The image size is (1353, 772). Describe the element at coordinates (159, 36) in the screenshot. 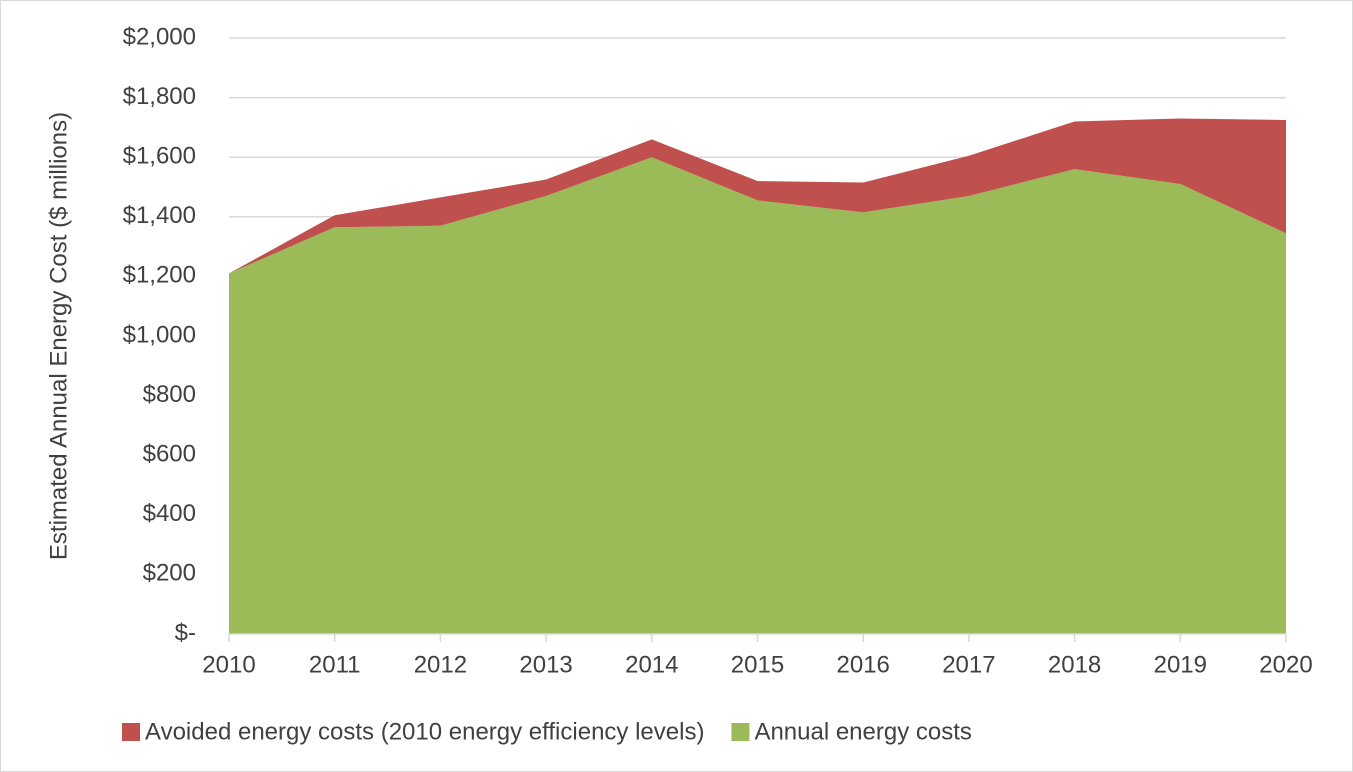

I see `y-tick-label: $2,000` at that location.